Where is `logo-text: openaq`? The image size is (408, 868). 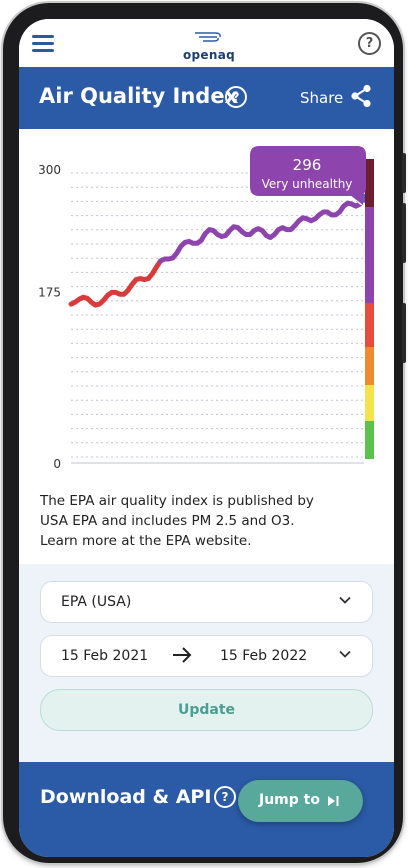 logo-text: openaq is located at coordinates (208, 55).